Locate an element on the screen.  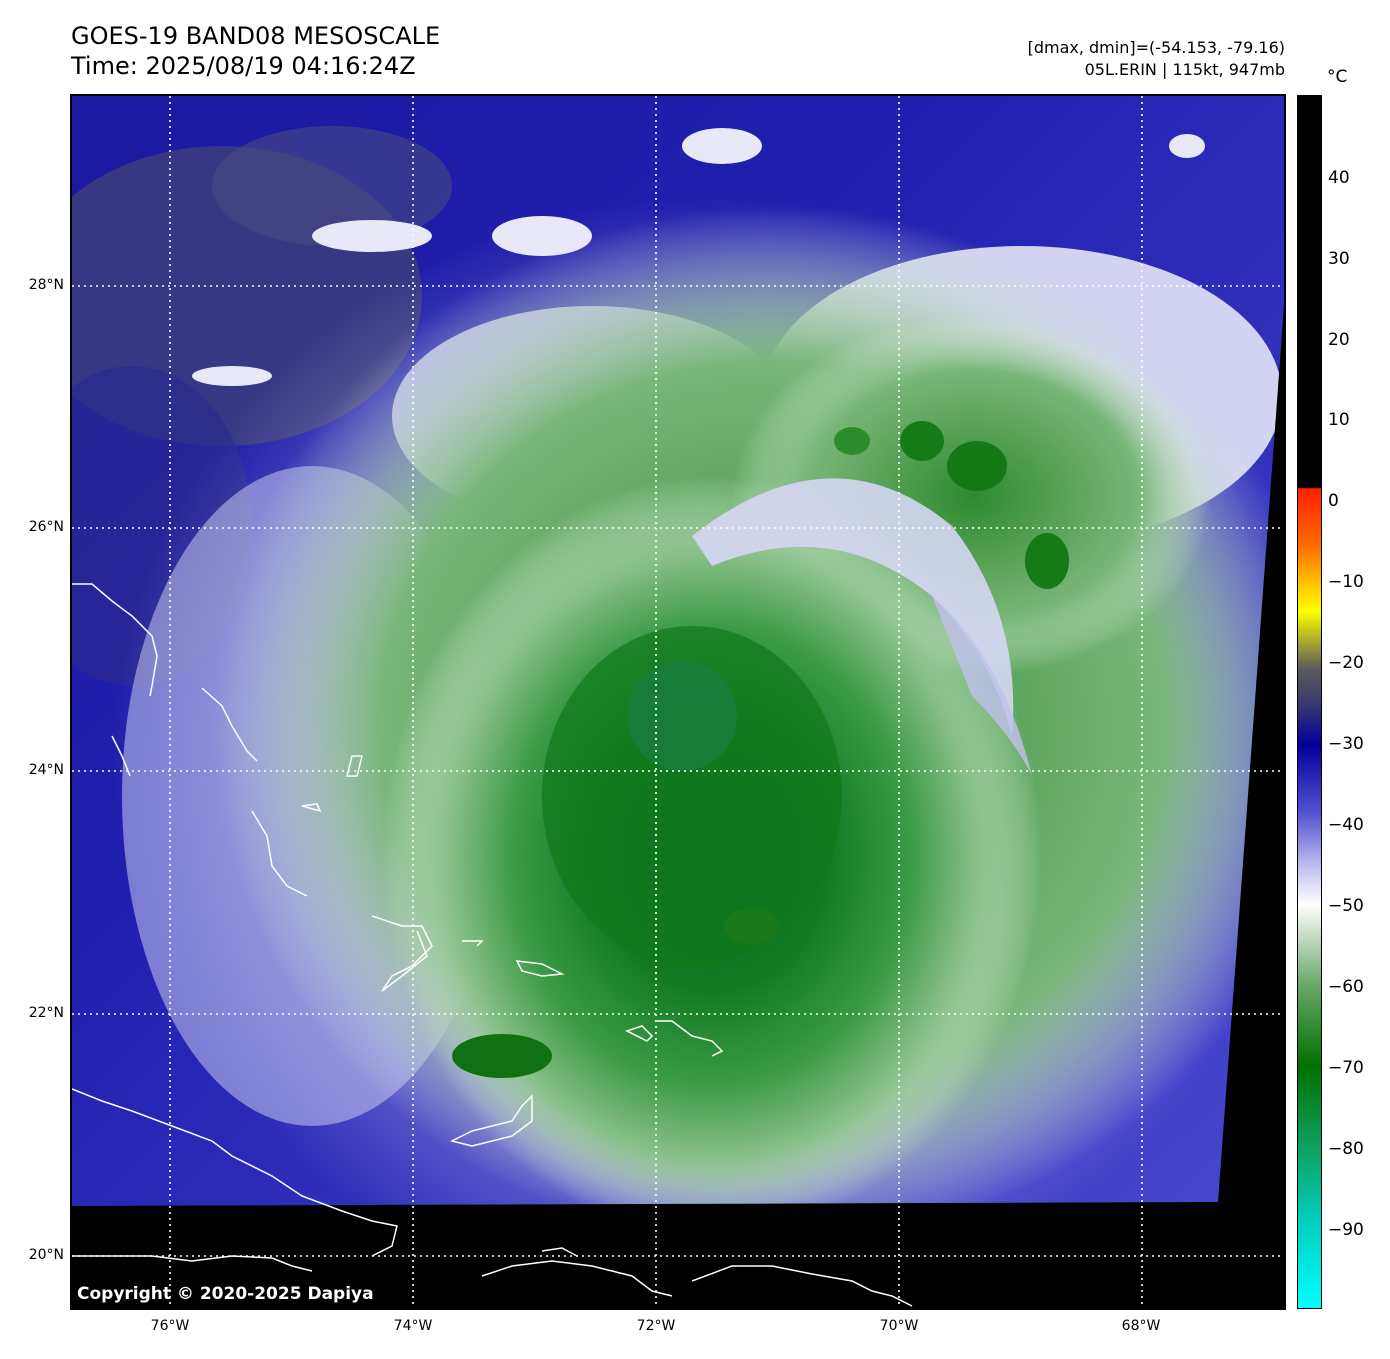
lon-label-68w: 68°W is located at coordinates (1141, 1326).